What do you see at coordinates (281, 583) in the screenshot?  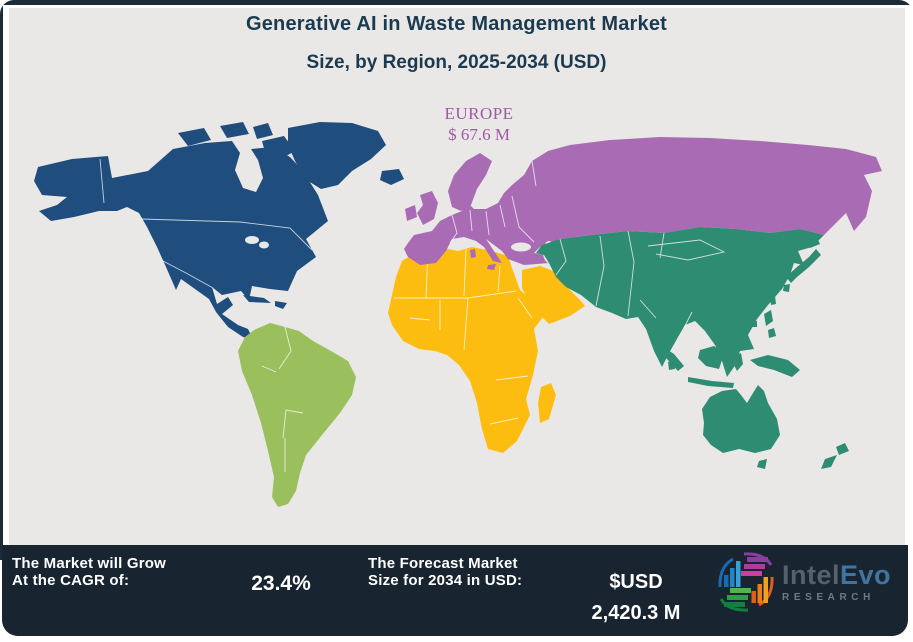 I see `cagr-value: 23.4%` at bounding box center [281, 583].